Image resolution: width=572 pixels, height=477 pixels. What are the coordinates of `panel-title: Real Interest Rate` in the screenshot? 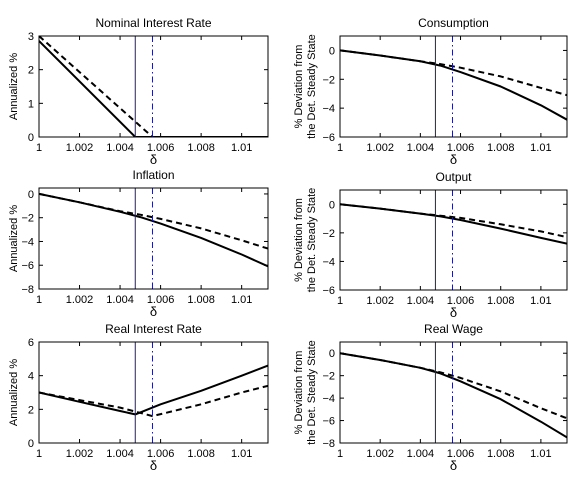 It's located at (153, 329).